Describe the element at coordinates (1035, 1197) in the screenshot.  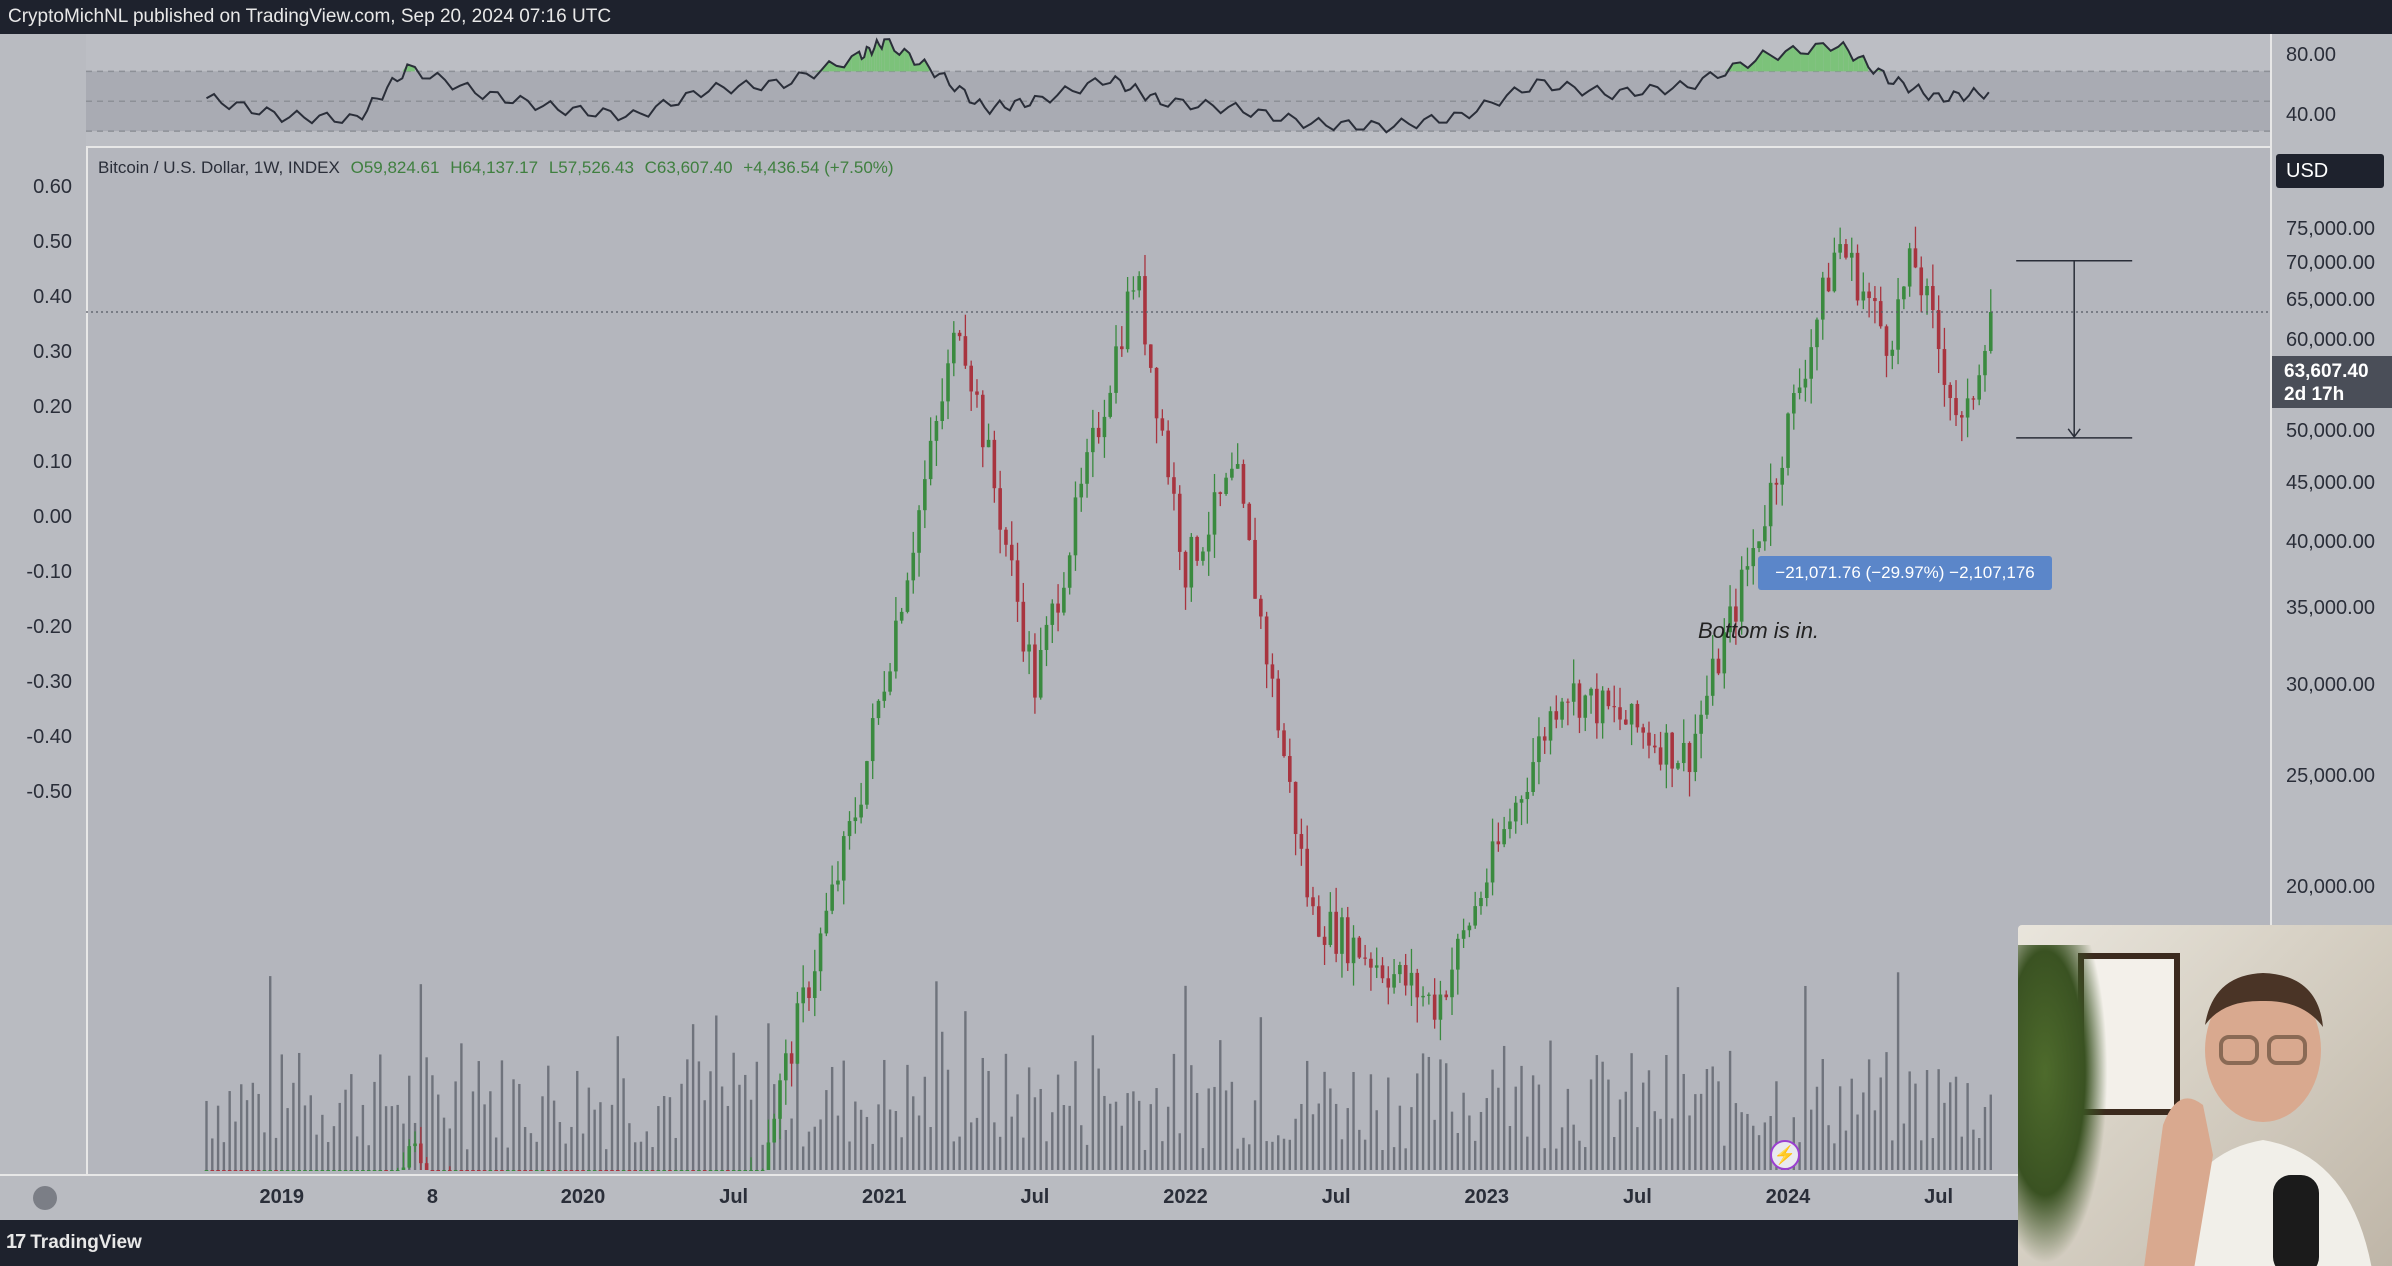
I see `time-axis-tick: Jul` at that location.